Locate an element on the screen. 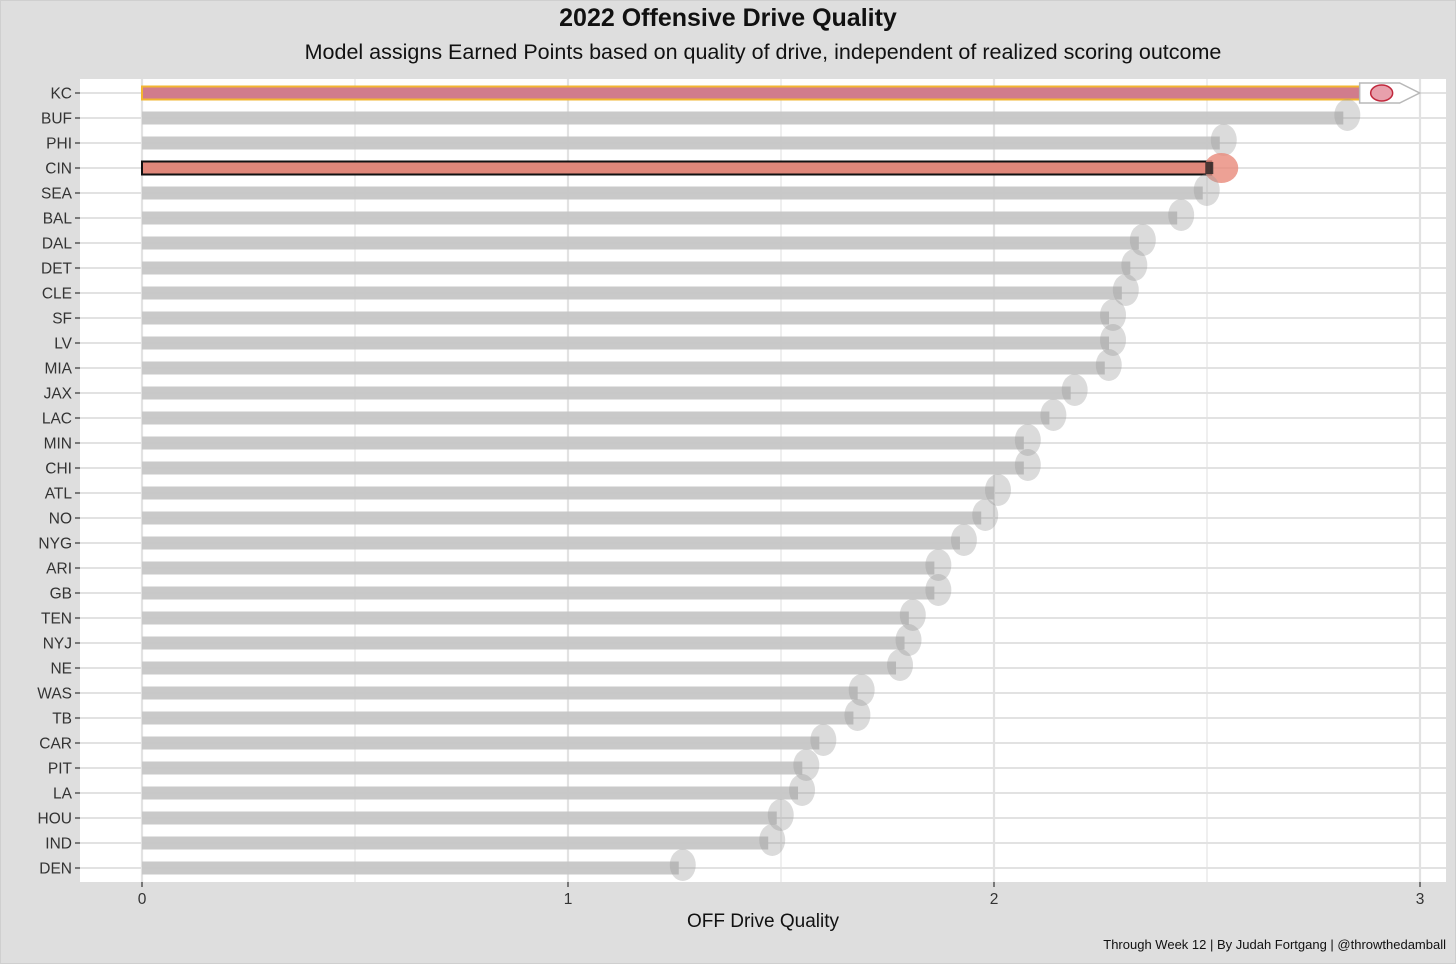  team-logo-lac-icon is located at coordinates (1053, 415).